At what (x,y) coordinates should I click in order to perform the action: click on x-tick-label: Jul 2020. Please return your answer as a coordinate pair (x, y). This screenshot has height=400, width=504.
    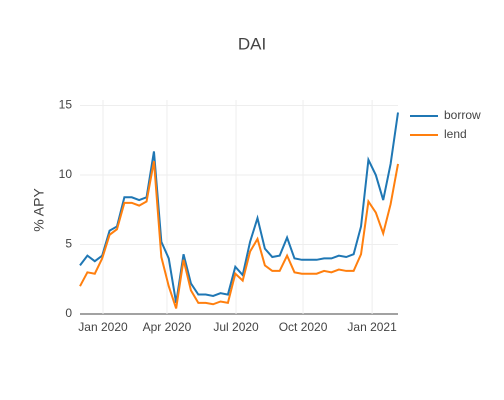
    Looking at the image, I should click on (236, 327).